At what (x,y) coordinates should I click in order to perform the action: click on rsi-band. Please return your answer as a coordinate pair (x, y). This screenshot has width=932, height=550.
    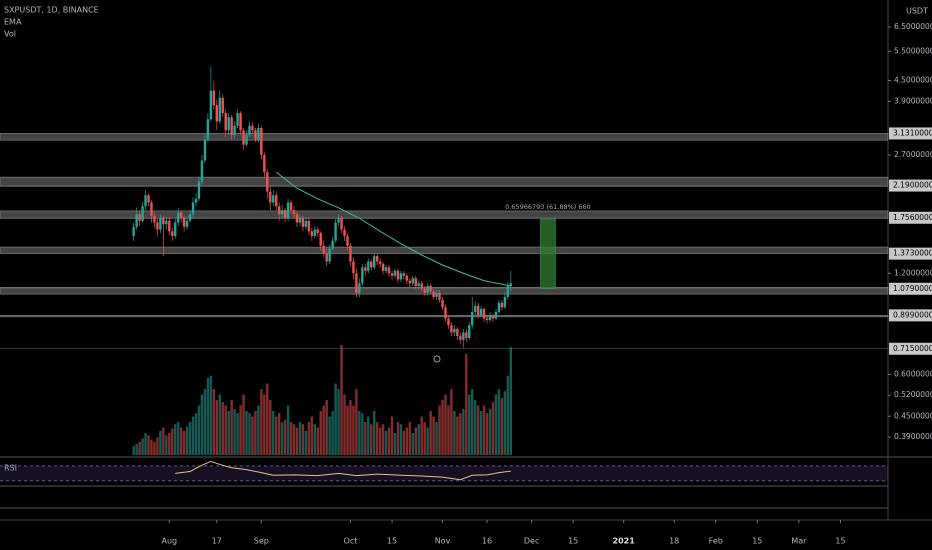
    Looking at the image, I should click on (444, 473).